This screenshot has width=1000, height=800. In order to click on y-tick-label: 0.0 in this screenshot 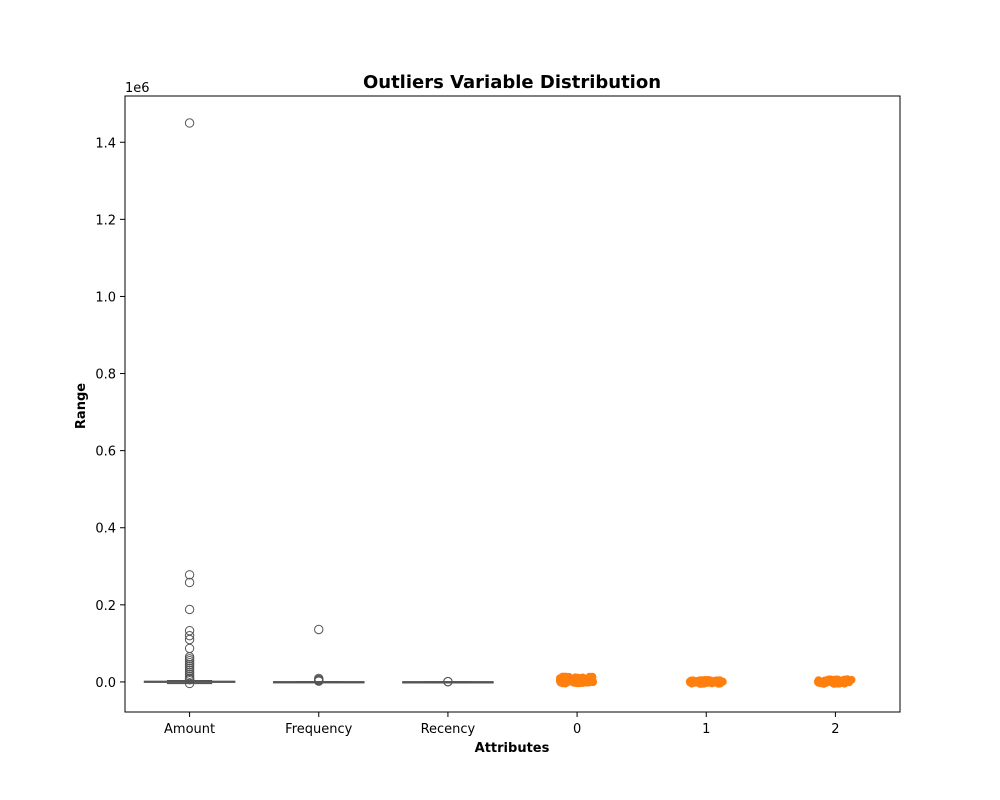, I will do `click(105, 683)`.